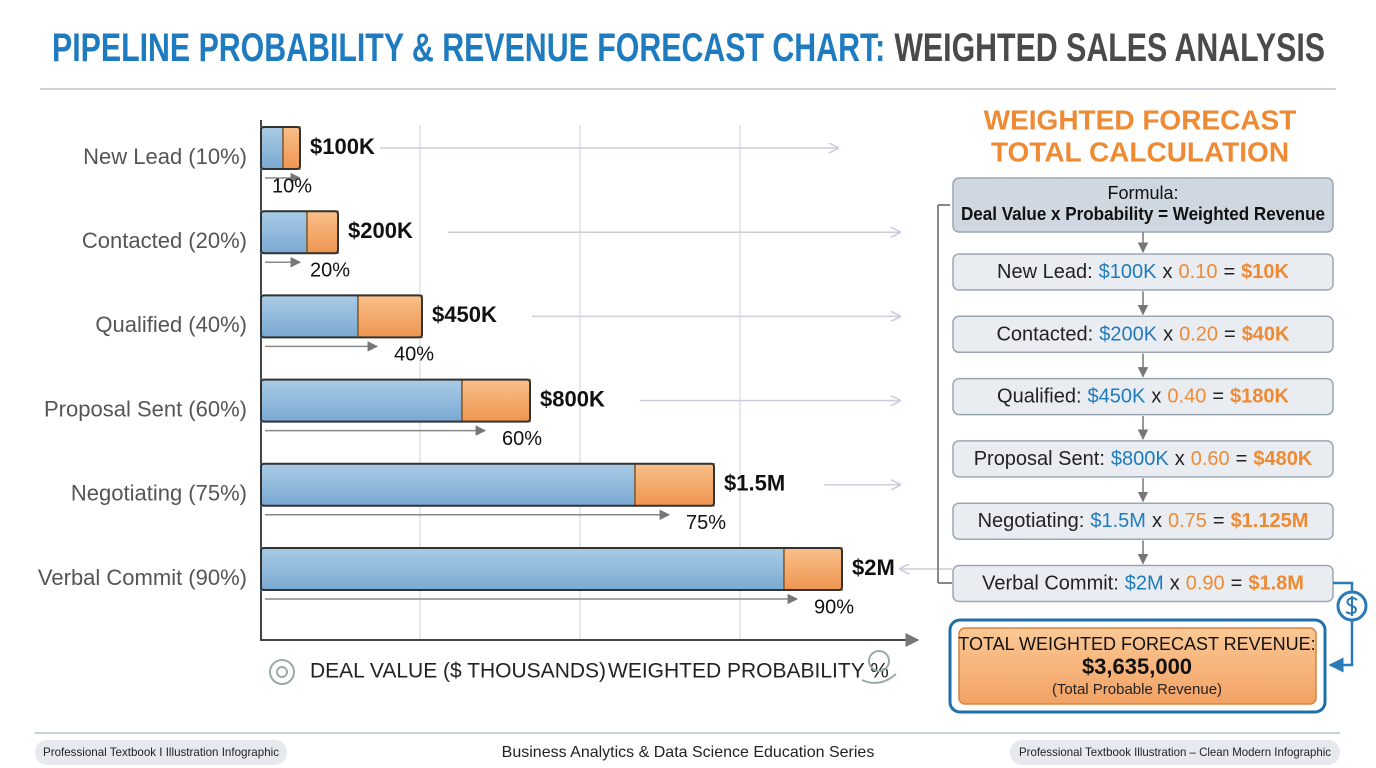 This screenshot has height=768, width=1376. What do you see at coordinates (414, 355) in the screenshot?
I see `probability-label: 40%` at bounding box center [414, 355].